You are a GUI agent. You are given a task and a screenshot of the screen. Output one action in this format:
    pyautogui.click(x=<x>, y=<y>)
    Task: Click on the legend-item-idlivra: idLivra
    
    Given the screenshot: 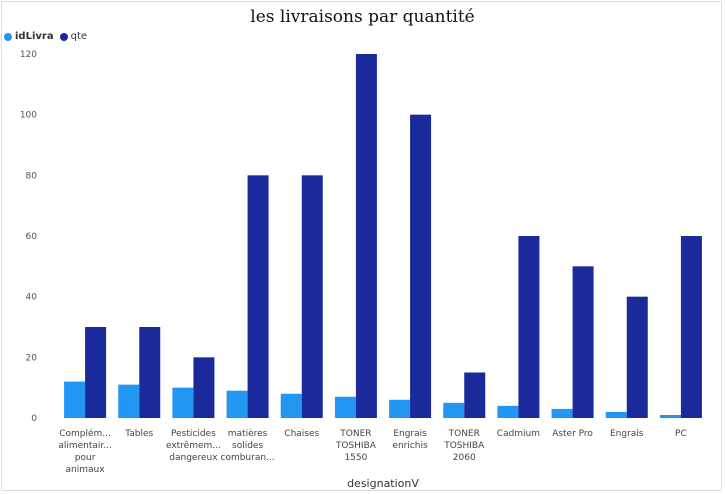 What is the action you would take?
    pyautogui.click(x=29, y=36)
    